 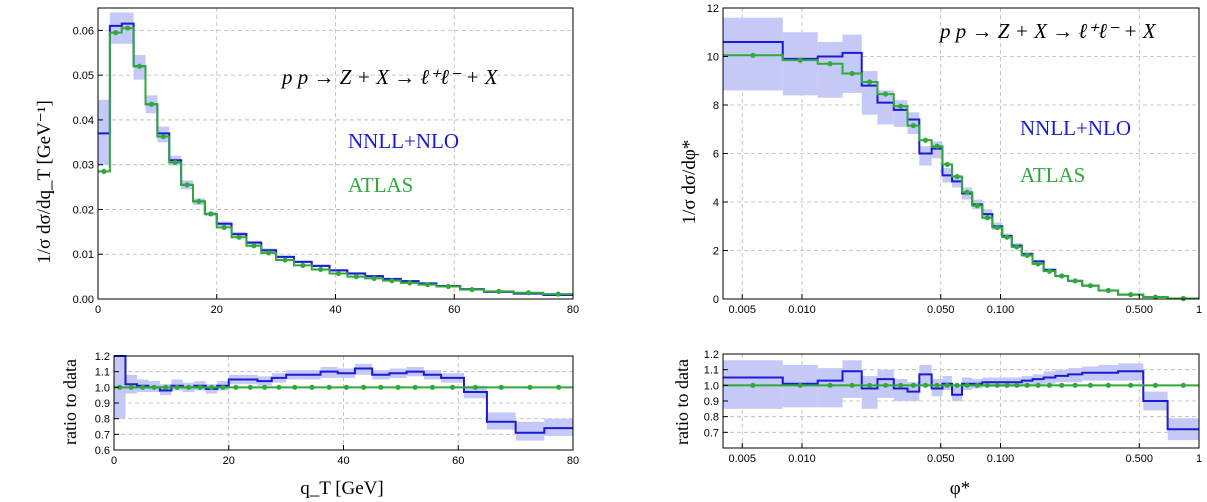 I want to click on qt-x-tick-label: 0, so click(x=98, y=310).